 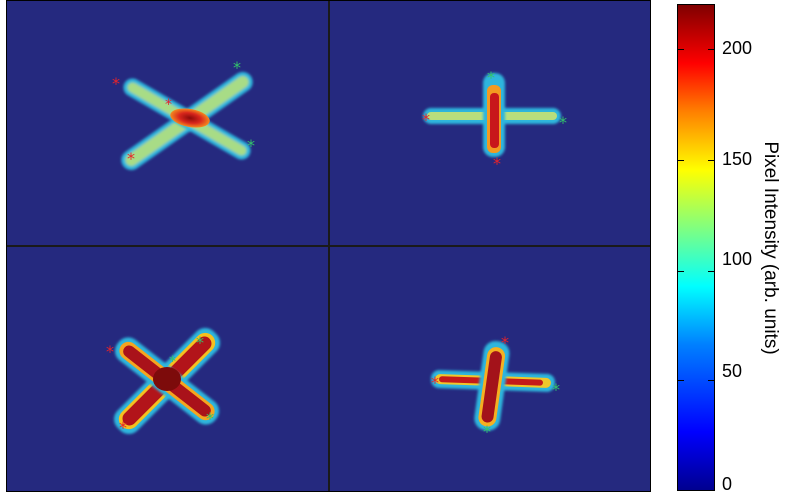 I want to click on colorbar, so click(x=696, y=247).